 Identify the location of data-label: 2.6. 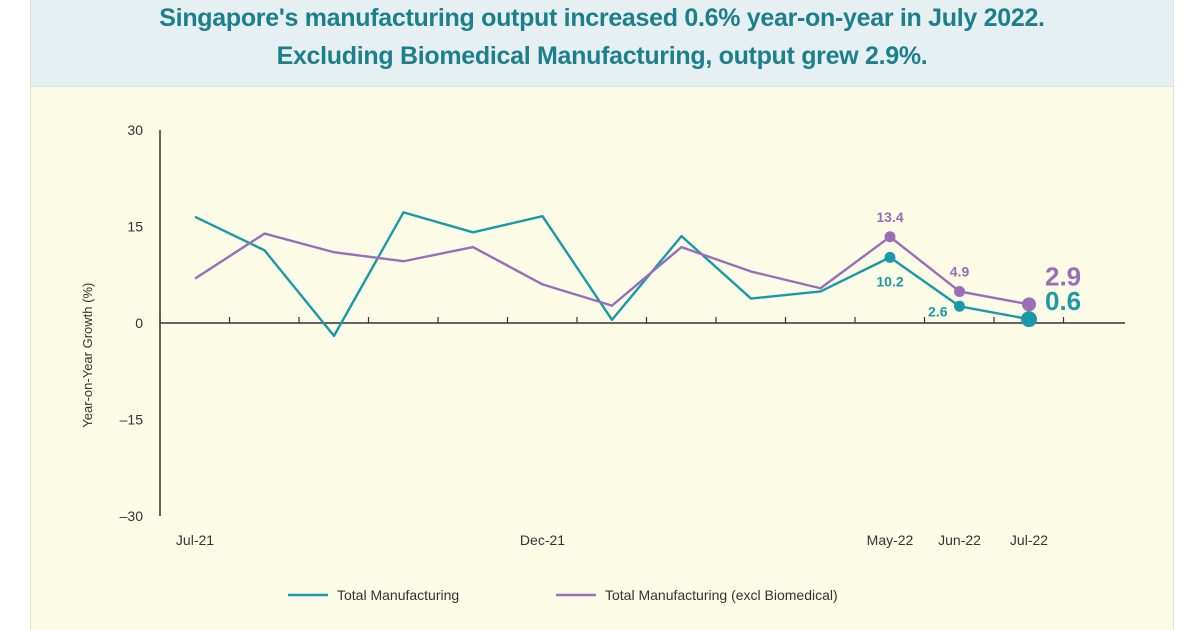
(938, 311).